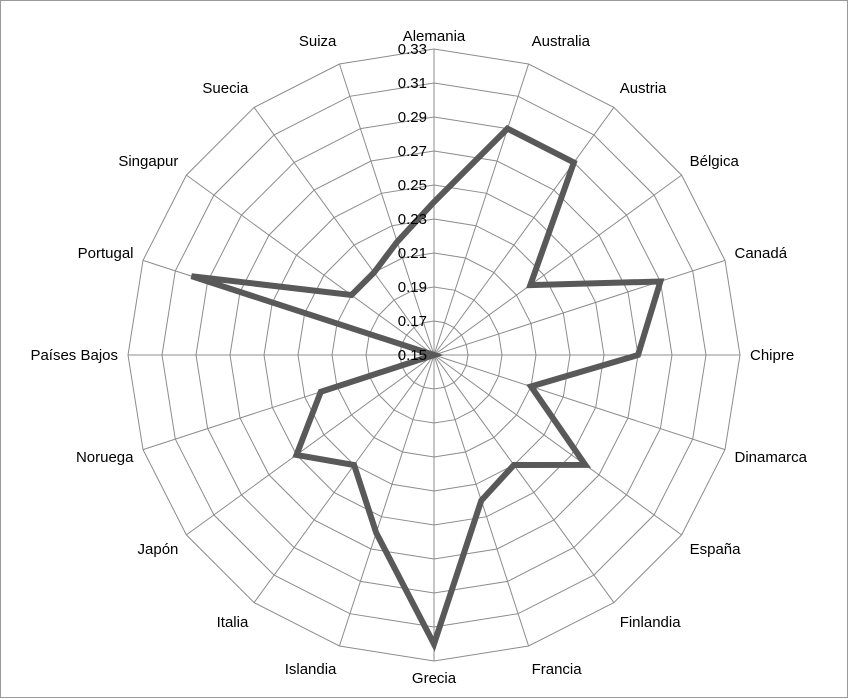 This screenshot has height=699, width=848. I want to click on tick-label: 0.27, so click(412, 151).